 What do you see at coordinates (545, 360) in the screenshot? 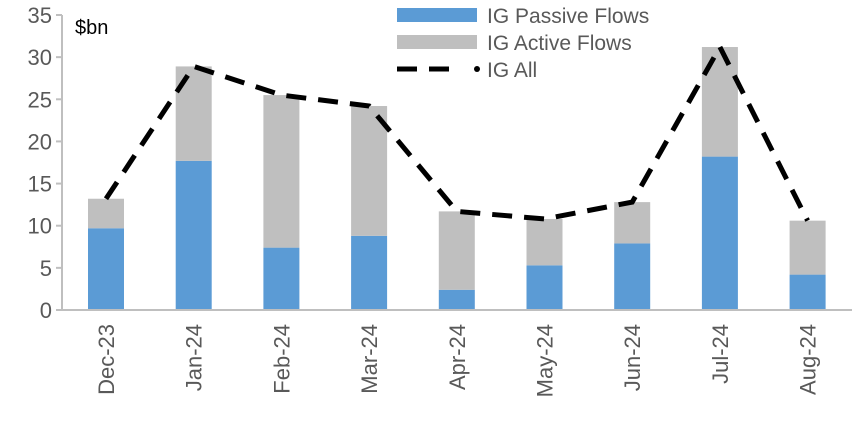
I see `x-tick-label: May-24` at bounding box center [545, 360].